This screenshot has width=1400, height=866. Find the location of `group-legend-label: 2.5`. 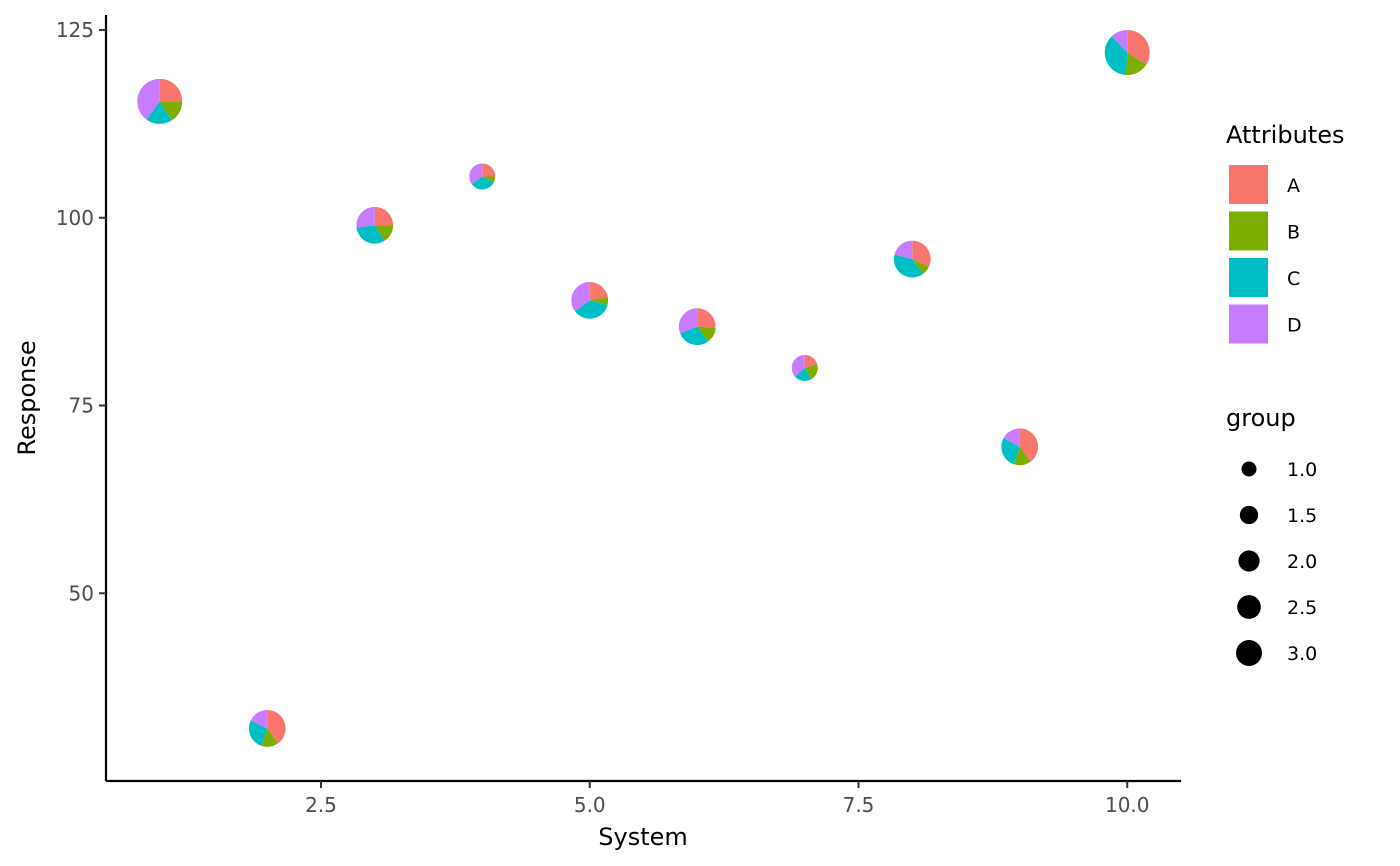

group-legend-label: 2.5 is located at coordinates (1302, 608).